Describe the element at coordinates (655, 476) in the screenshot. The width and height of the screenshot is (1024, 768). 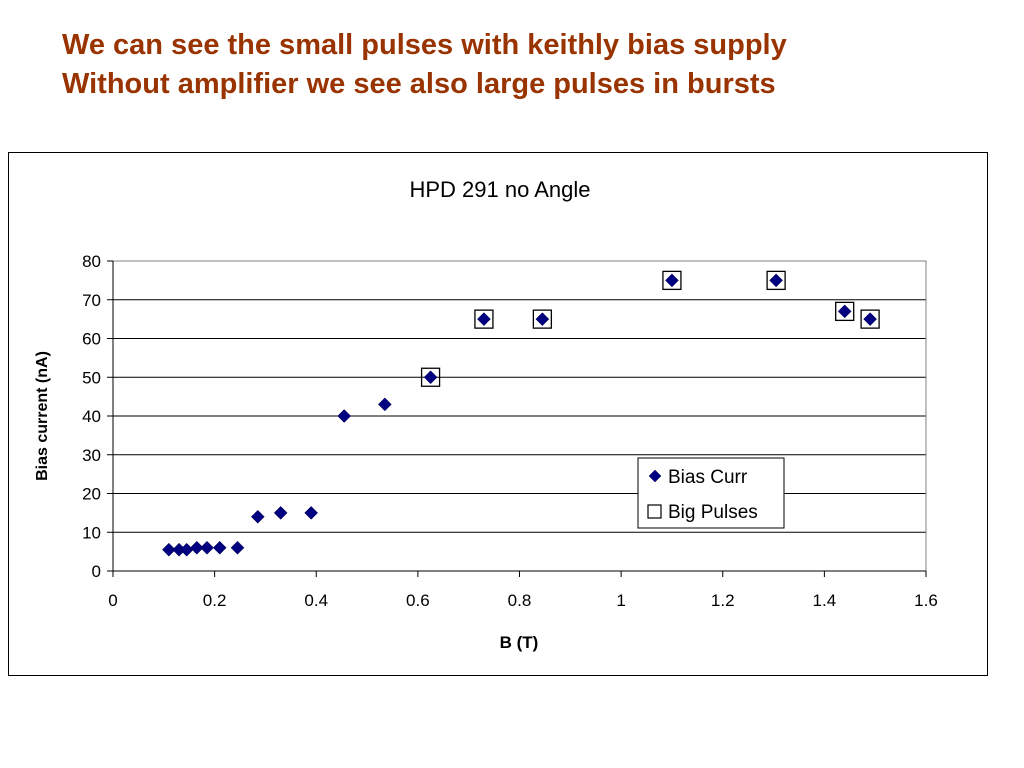
I see `legend-diamond-icon` at that location.